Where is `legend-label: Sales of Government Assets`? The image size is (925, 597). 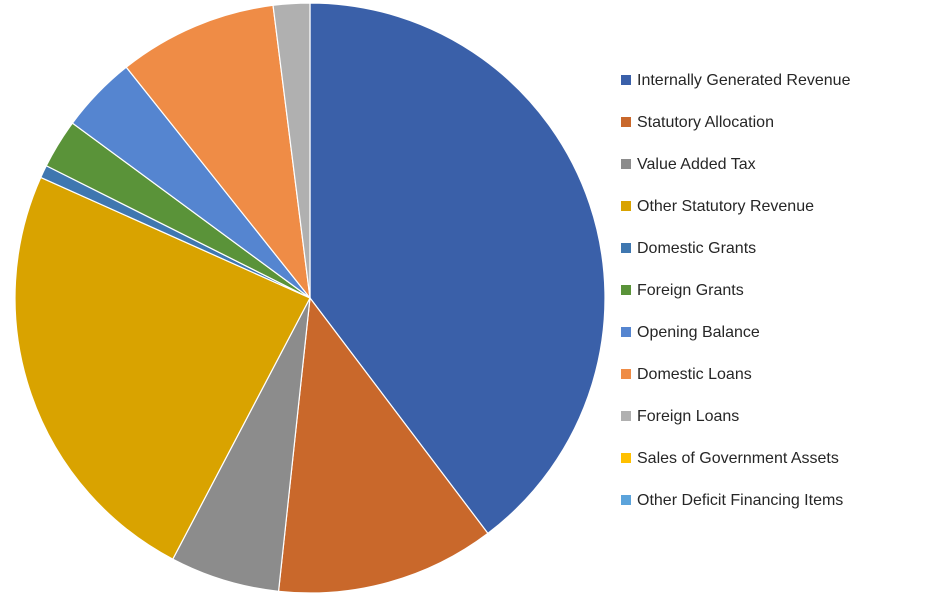
legend-label: Sales of Government Assets is located at coordinates (738, 458).